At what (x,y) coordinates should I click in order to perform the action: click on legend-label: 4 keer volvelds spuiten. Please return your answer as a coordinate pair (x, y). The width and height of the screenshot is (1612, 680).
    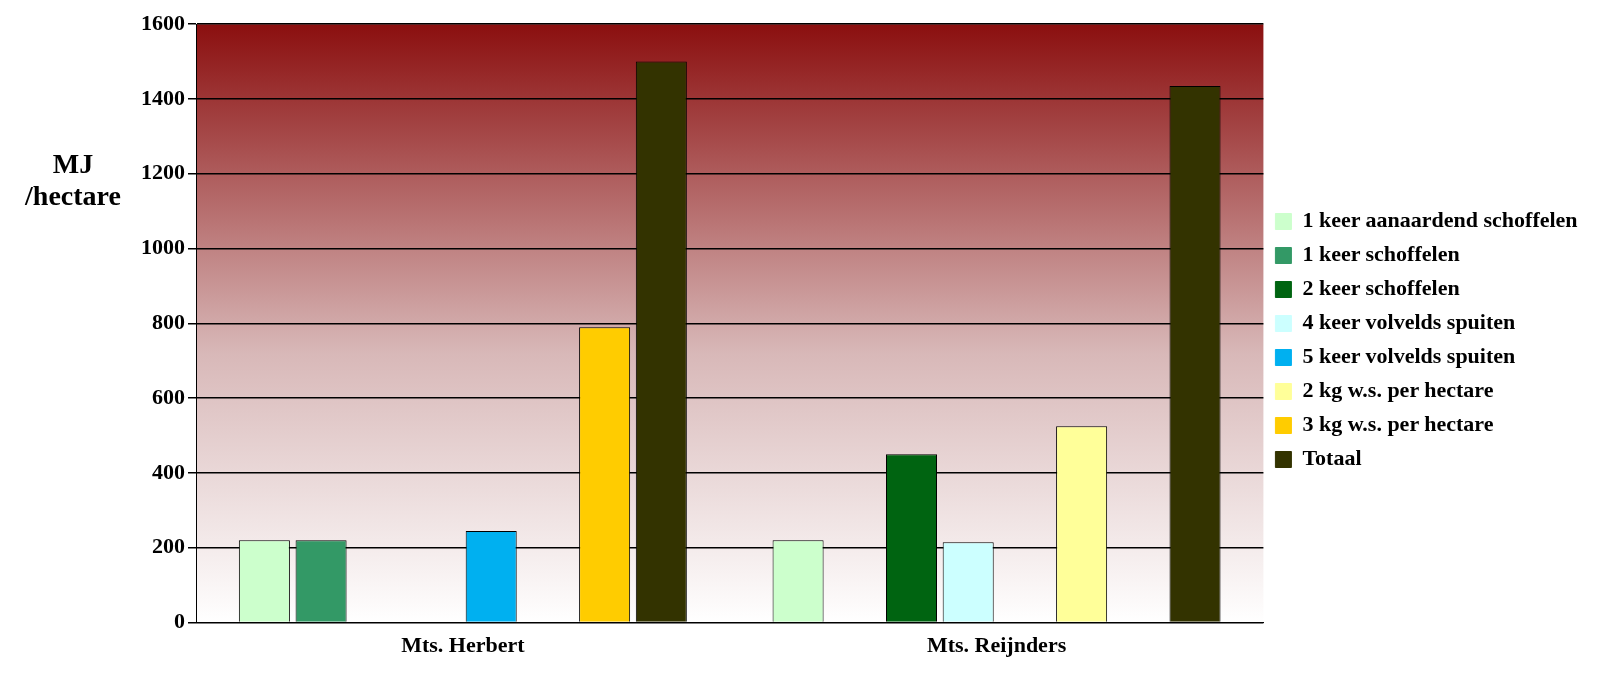
    Looking at the image, I should click on (1409, 322).